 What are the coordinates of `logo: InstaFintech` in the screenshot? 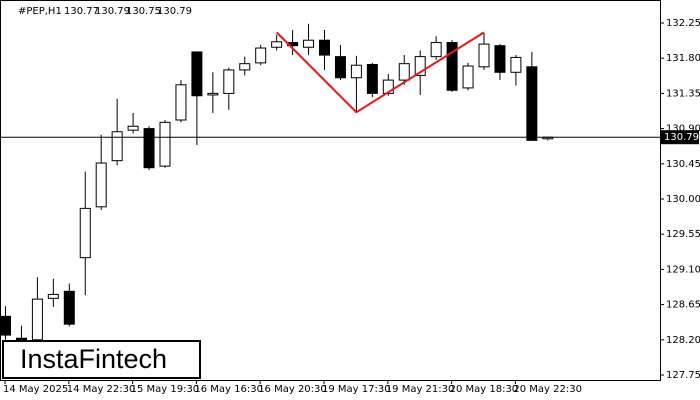 It's located at (93, 359).